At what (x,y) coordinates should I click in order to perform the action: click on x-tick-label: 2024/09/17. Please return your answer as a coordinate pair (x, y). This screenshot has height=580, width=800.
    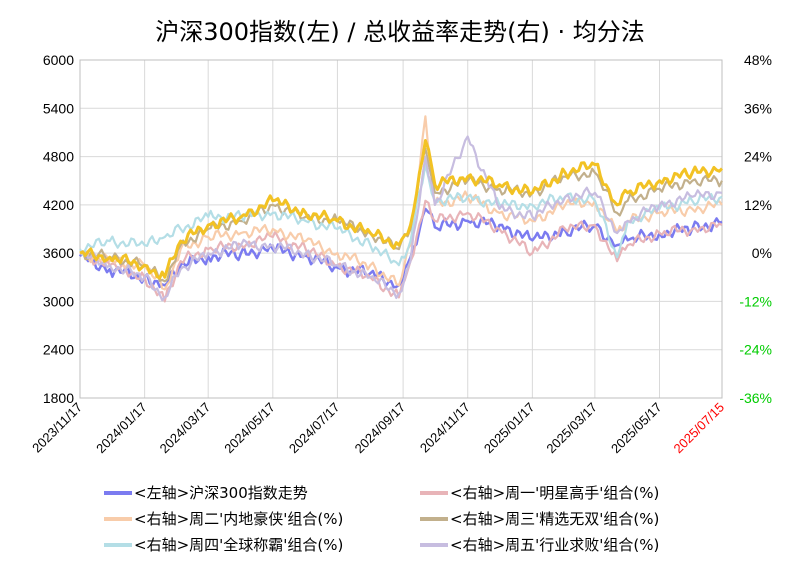
    Looking at the image, I should click on (380, 428).